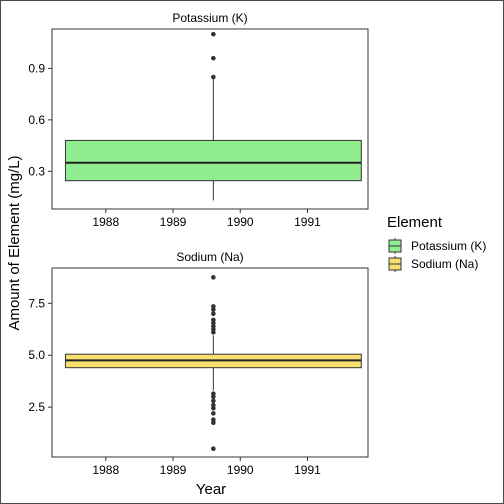  Describe the element at coordinates (36, 407) in the screenshot. I see `panel-2-y-tick-label: 2.5` at that location.